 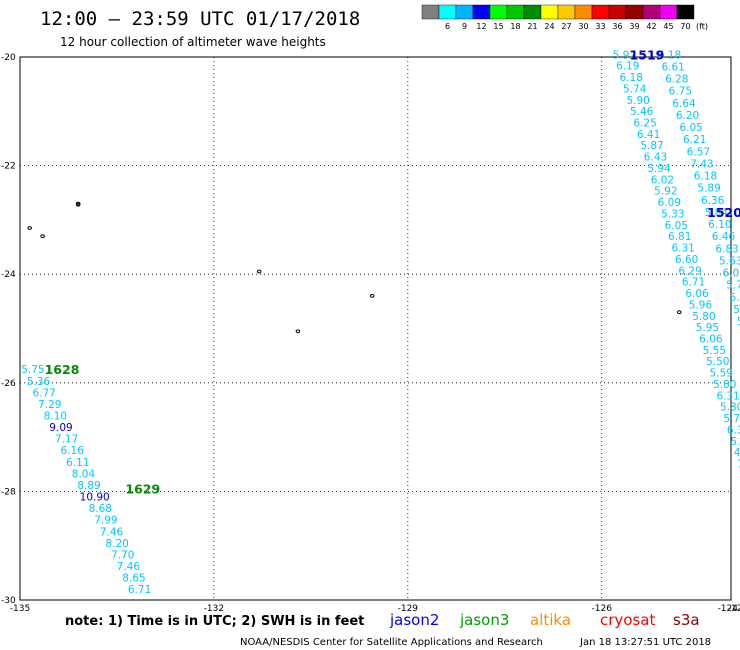 What do you see at coordinates (8, 58) in the screenshot?
I see `y-tick-label: -20` at bounding box center [8, 58].